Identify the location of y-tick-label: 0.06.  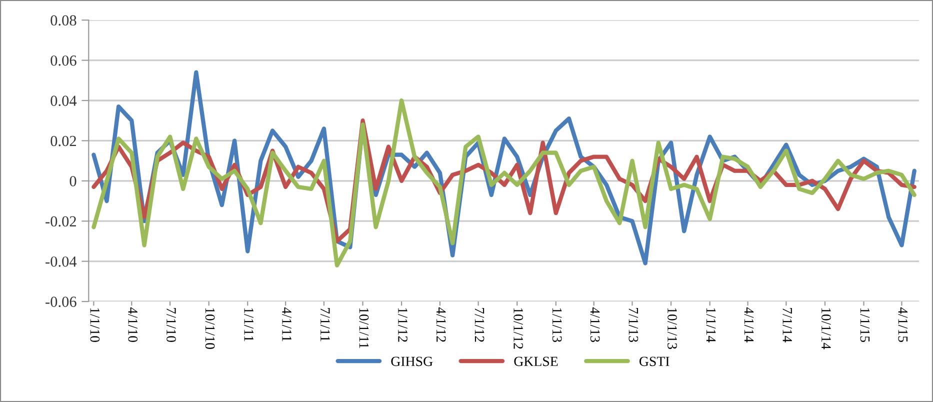
(63, 60).